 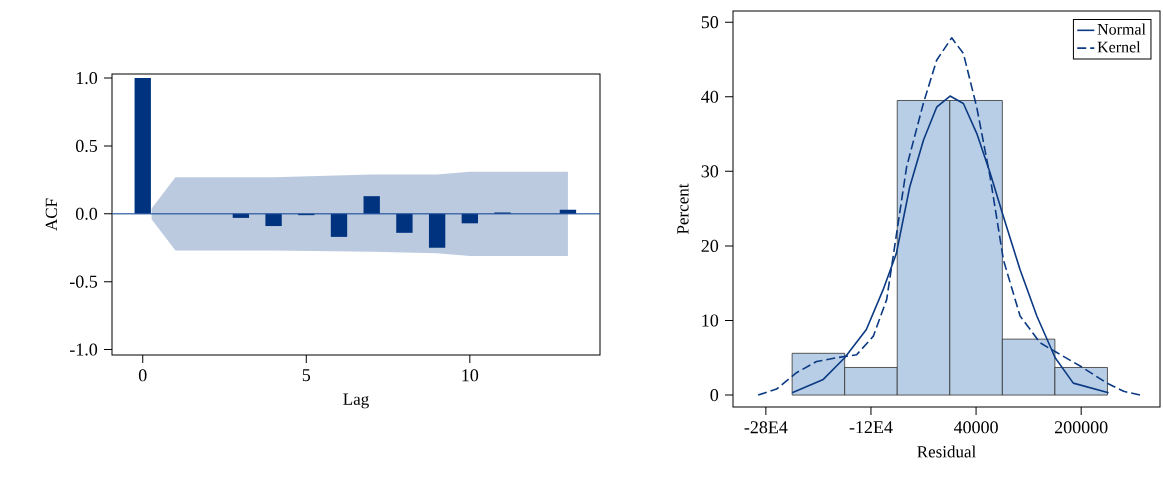 What do you see at coordinates (51, 214) in the screenshot?
I see `y-axis-title: ACF` at bounding box center [51, 214].